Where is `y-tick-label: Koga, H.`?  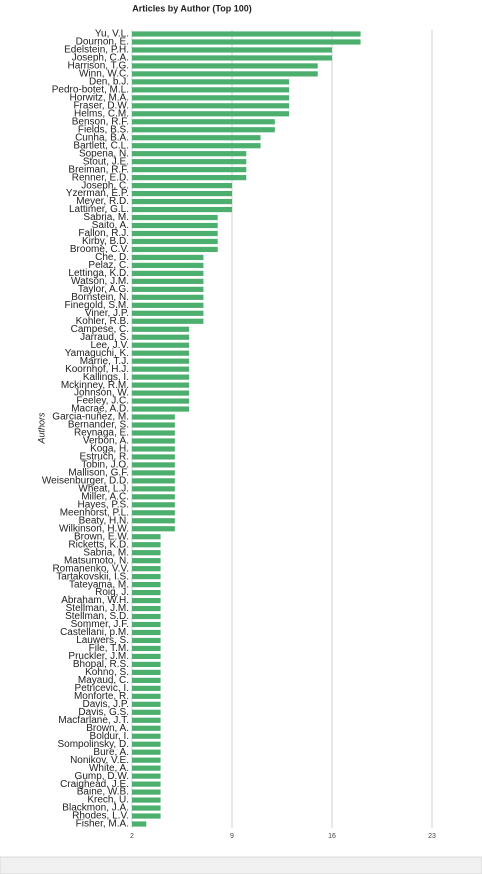
y-tick-label: Koga, H. is located at coordinates (109, 449).